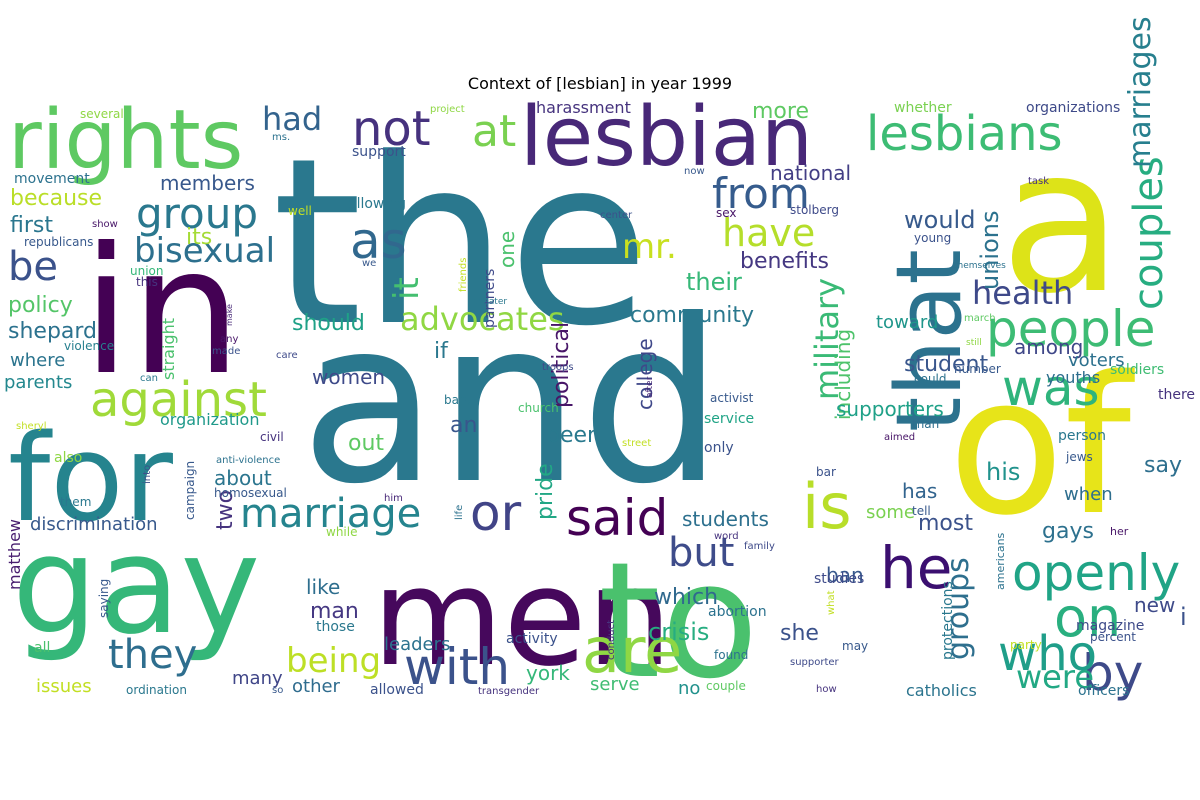 The height and width of the screenshot is (800, 1200). Describe the element at coordinates (292, 119) in the screenshot. I see `word-had: had` at that location.